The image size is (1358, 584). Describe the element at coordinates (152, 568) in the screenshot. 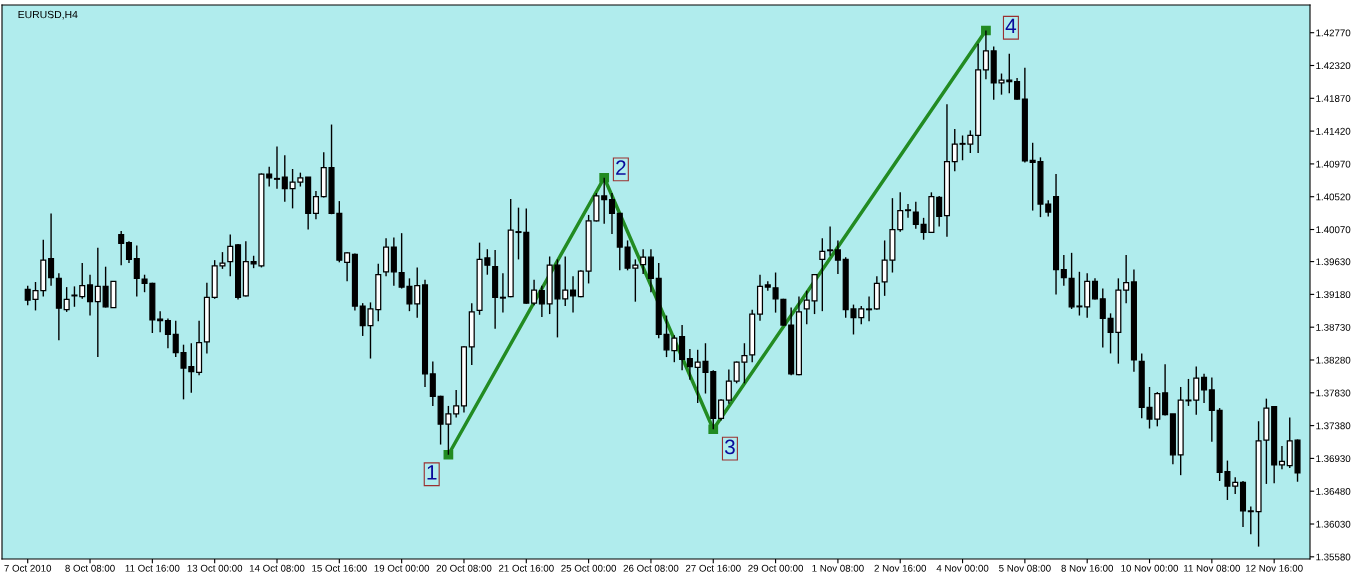

I see `x-tick-label: 11 Oct 16:00` at that location.